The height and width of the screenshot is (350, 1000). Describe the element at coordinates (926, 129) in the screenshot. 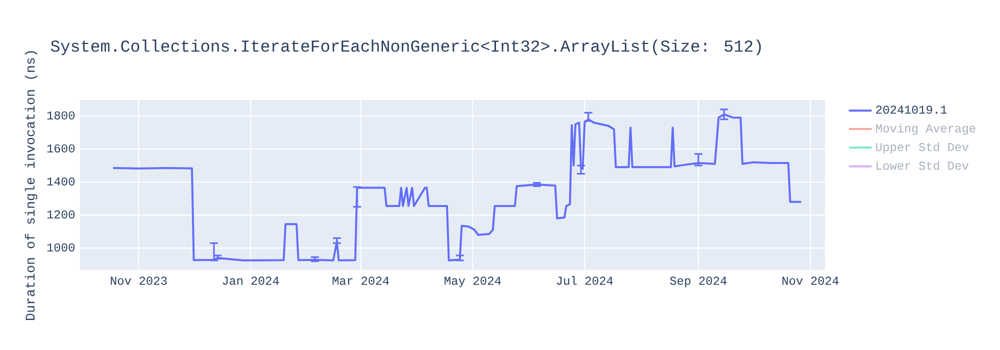

I see `legend-label: Moving Average` at that location.